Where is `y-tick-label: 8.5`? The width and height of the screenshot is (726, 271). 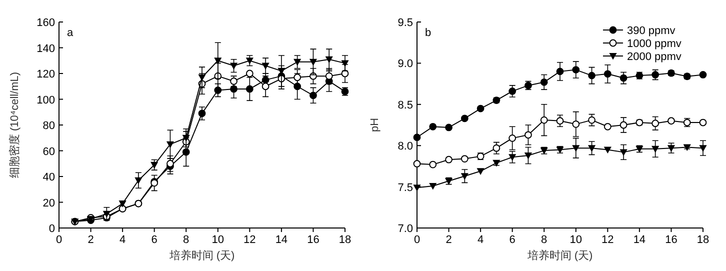
y-tick-label: 8.5 is located at coordinates (405, 105).